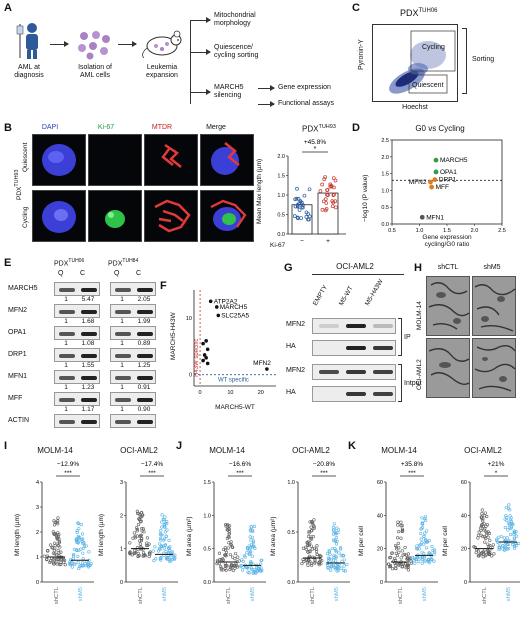 The width and height of the screenshot is (520, 627). What do you see at coordinates (291, 533) in the screenshot?
I see `ytick-label: 0.5` at bounding box center [291, 533].